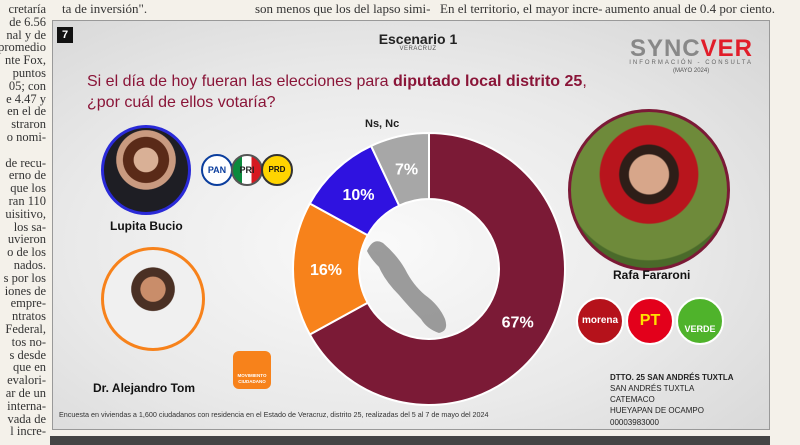 Image resolution: width=800 pixels, height=445 pixels. Describe the element at coordinates (25, 393) in the screenshot. I see `newspaper-line: ar de un` at that location.